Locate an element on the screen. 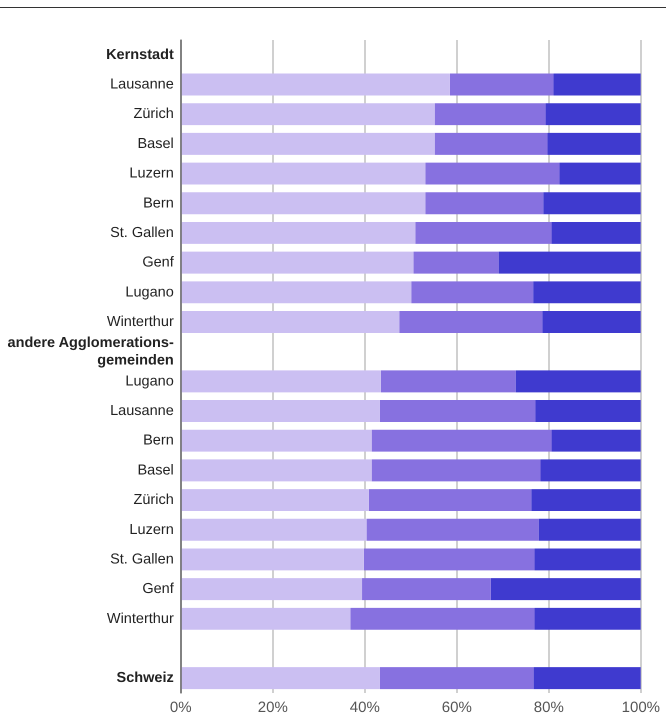 This screenshot has width=666, height=727. x-tick-label: 80% is located at coordinates (549, 707).